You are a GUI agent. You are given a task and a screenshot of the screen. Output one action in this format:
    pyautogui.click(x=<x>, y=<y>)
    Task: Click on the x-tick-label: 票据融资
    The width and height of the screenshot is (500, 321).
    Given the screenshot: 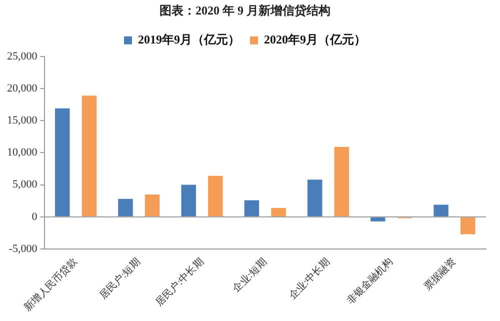 What is the action you would take?
    pyautogui.click(x=440, y=274)
    